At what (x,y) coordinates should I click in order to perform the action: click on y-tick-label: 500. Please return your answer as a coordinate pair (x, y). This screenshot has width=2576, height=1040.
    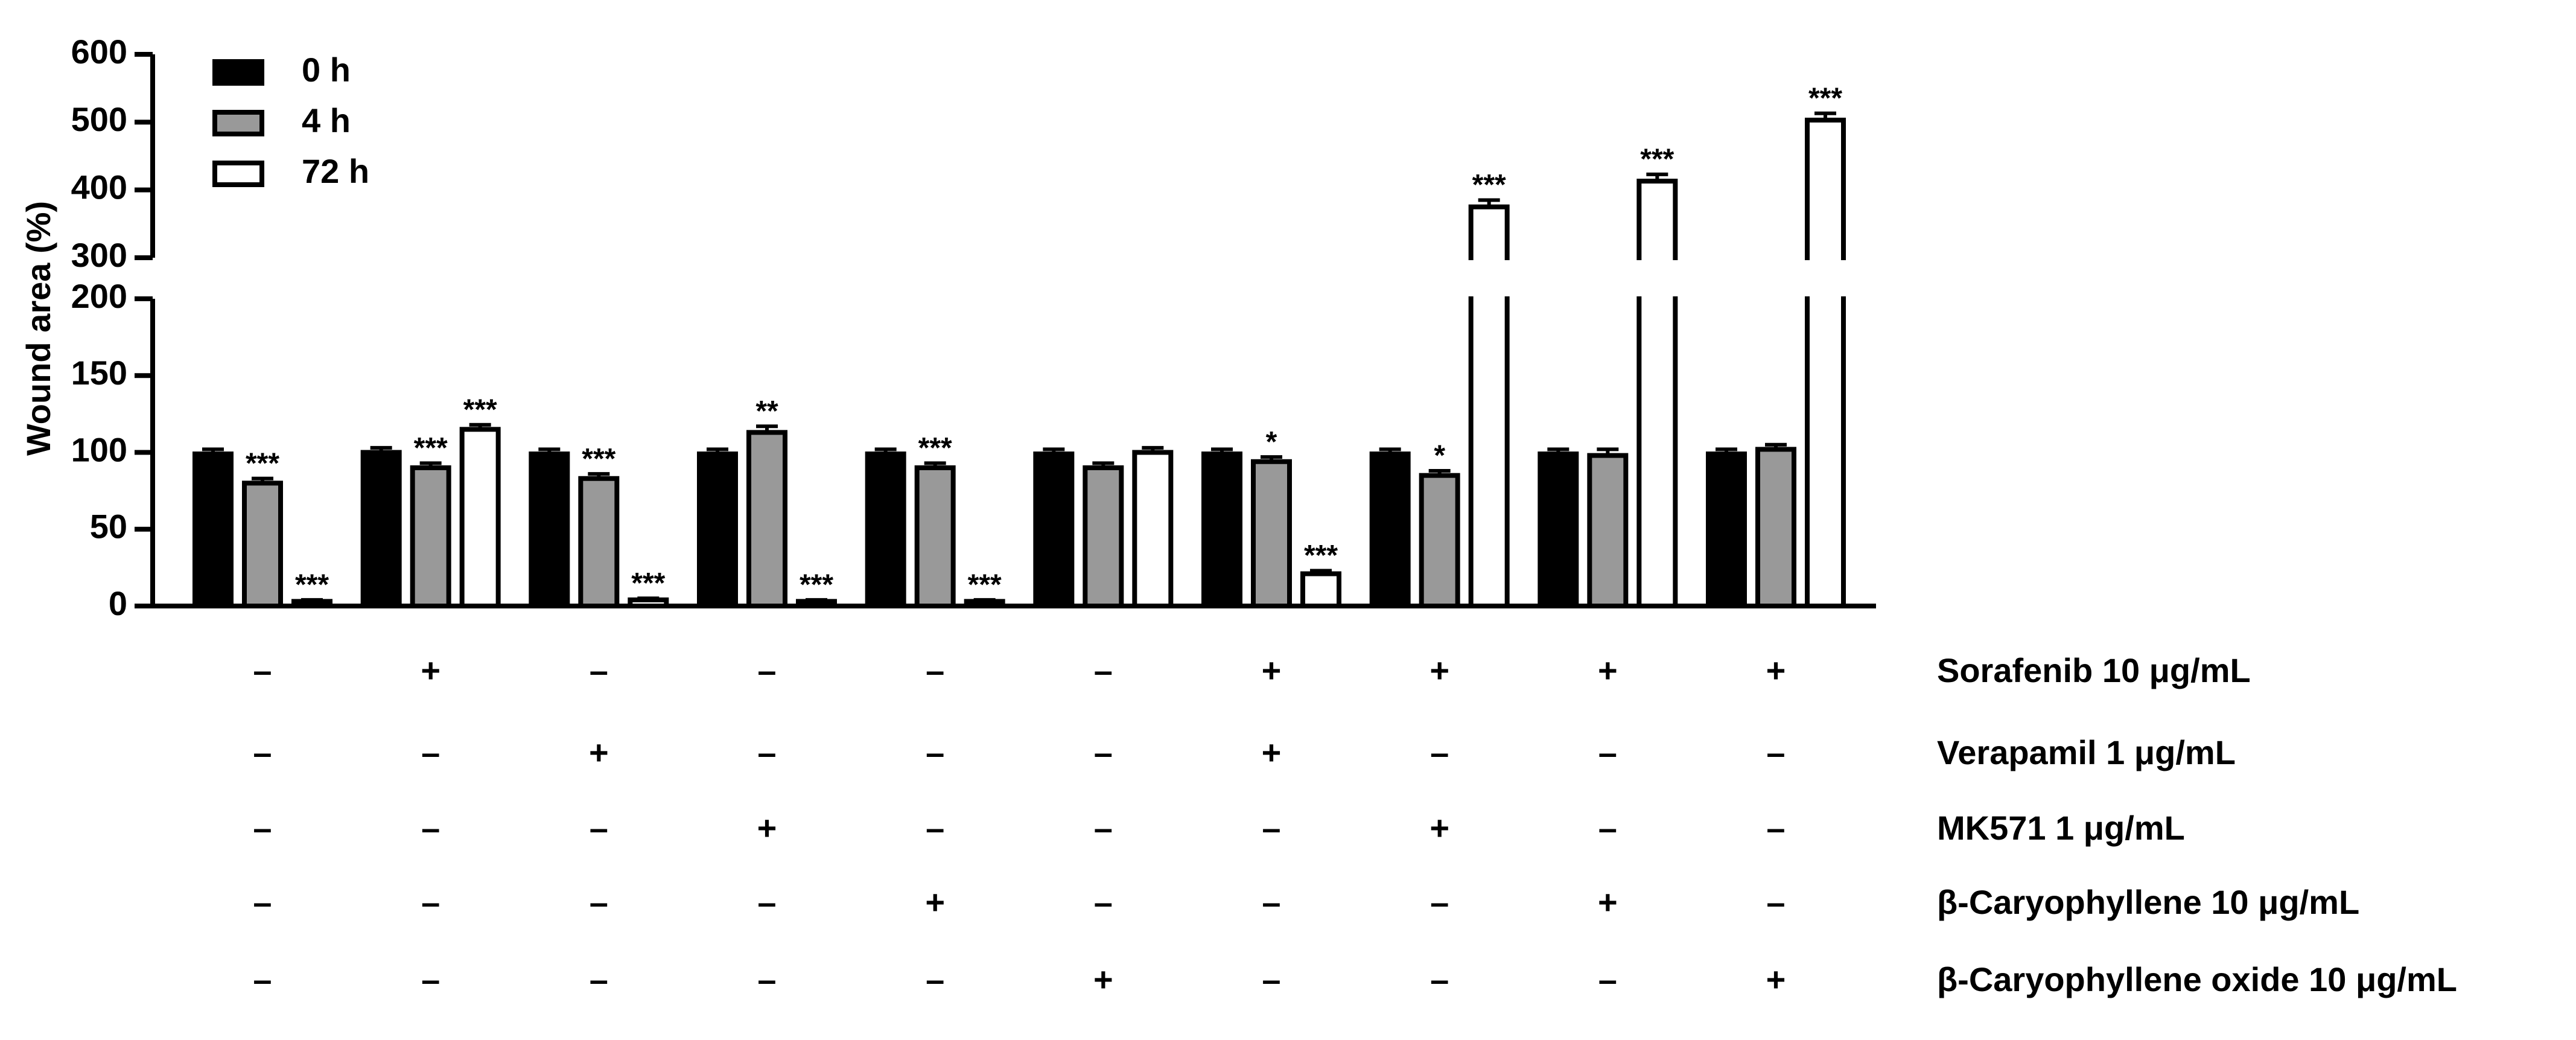
    Looking at the image, I should click on (99, 119).